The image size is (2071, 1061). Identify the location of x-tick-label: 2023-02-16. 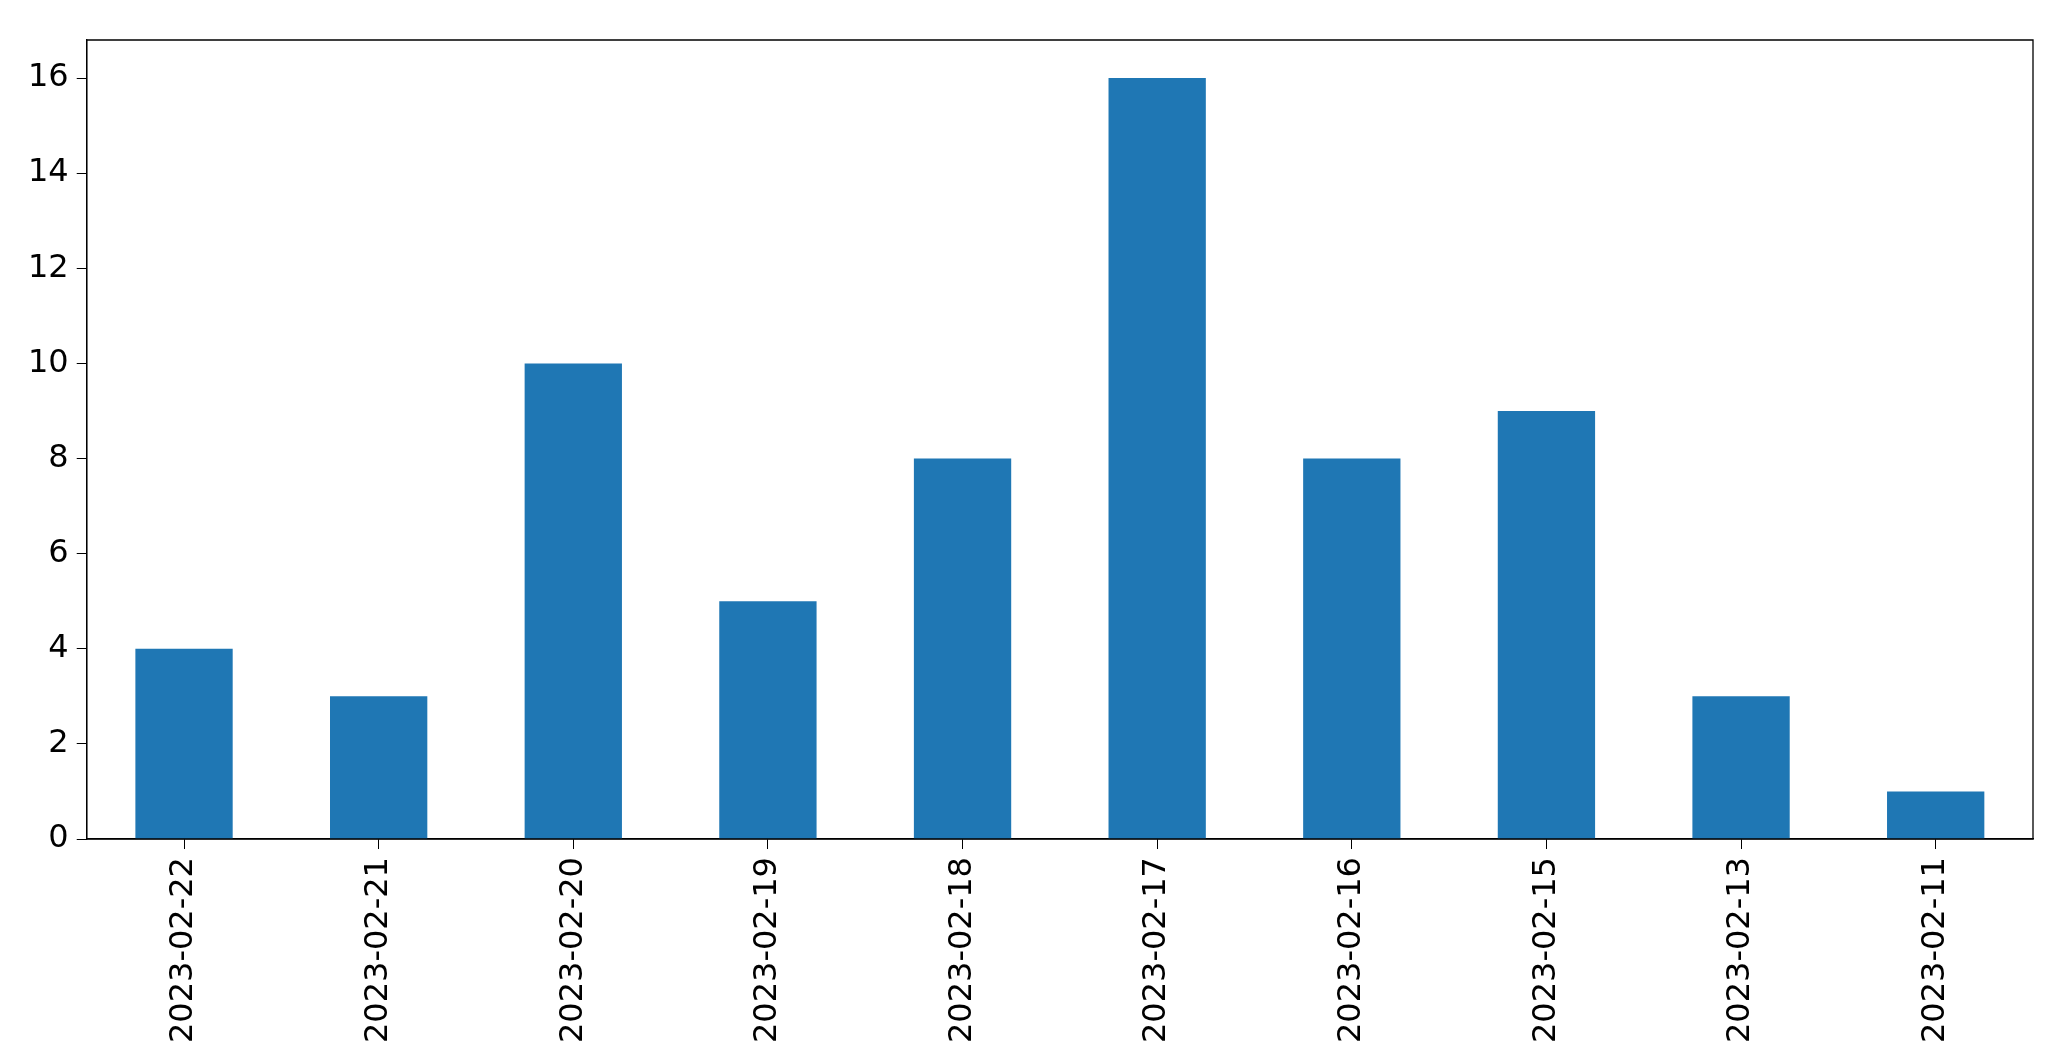
(1349, 950).